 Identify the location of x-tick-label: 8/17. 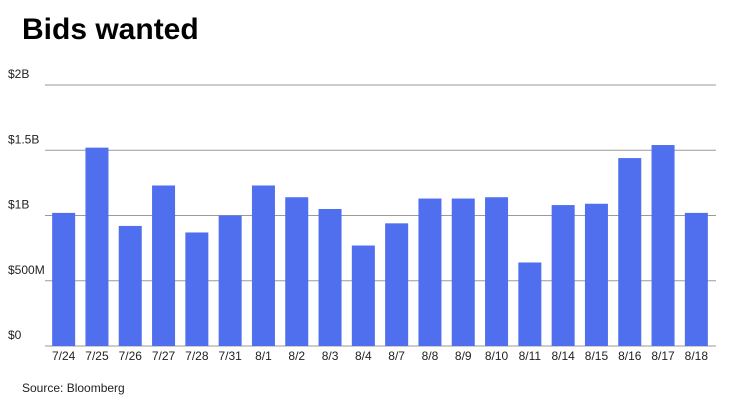
(663, 356).